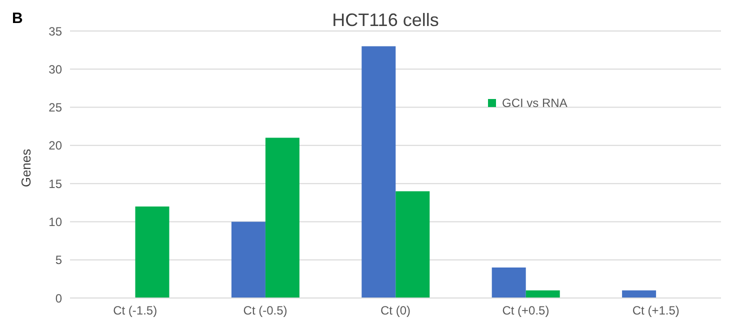 Image resolution: width=741 pixels, height=332 pixels. Describe the element at coordinates (55, 31) in the screenshot. I see `y-tick-label: 35` at that location.